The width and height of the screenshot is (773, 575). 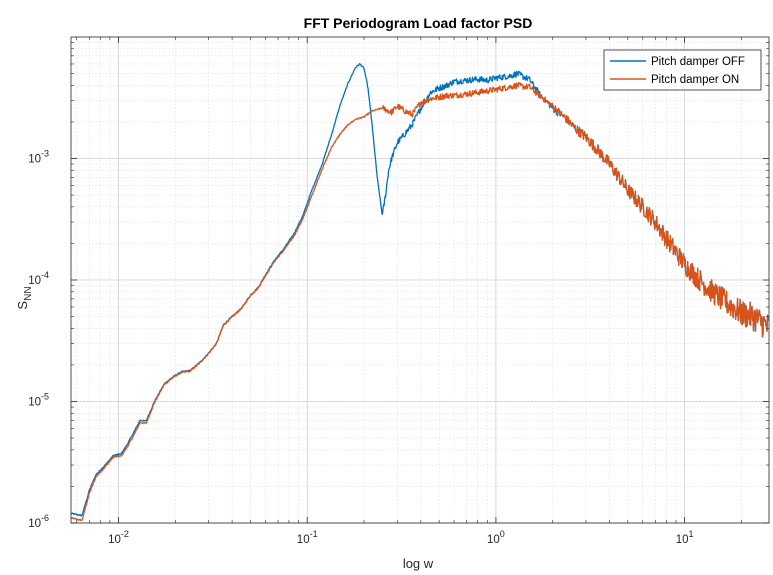 I want to click on legend-box, so click(x=682, y=70).